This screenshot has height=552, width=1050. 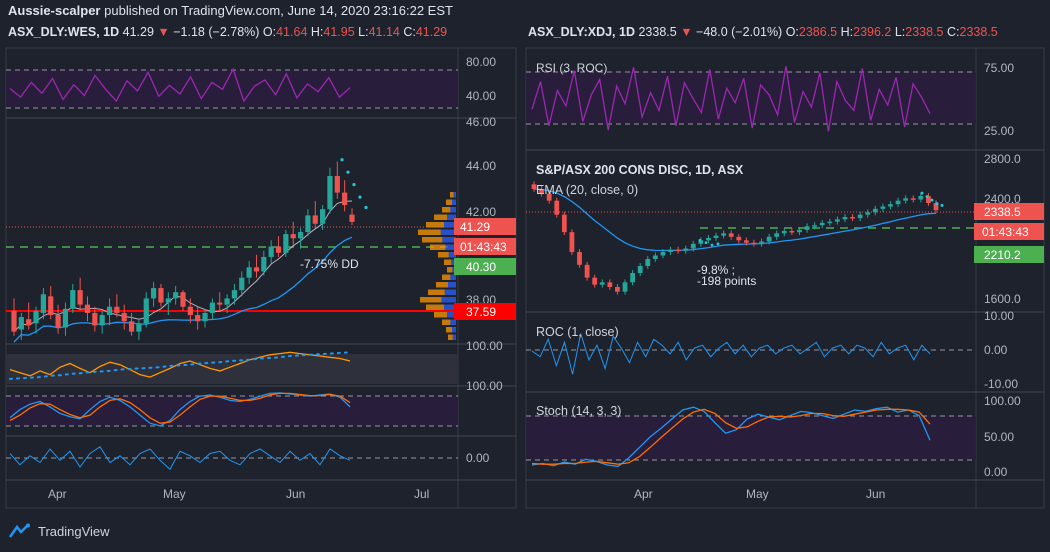 What do you see at coordinates (996, 472) in the screenshot?
I see `right-stoch-tick: 0.00` at bounding box center [996, 472].